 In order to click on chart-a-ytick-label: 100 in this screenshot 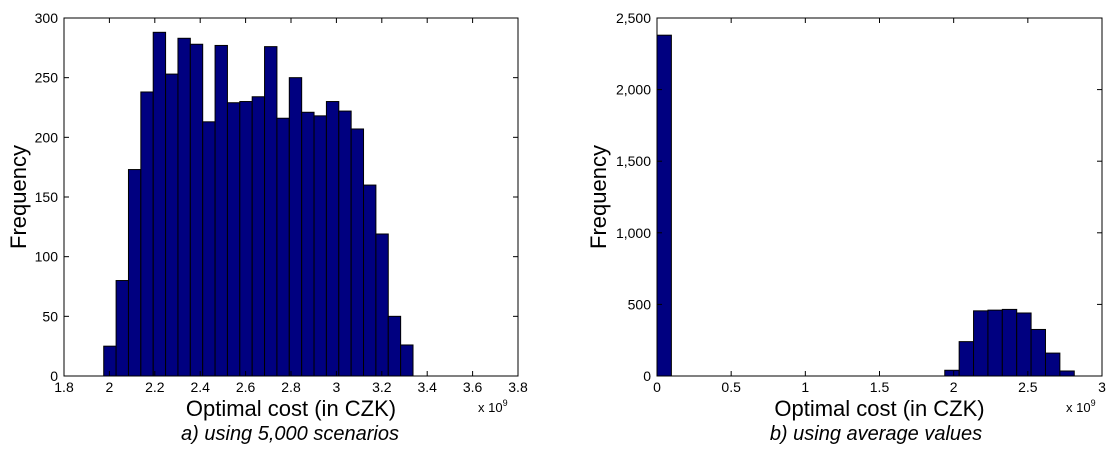, I will do `click(47, 257)`.